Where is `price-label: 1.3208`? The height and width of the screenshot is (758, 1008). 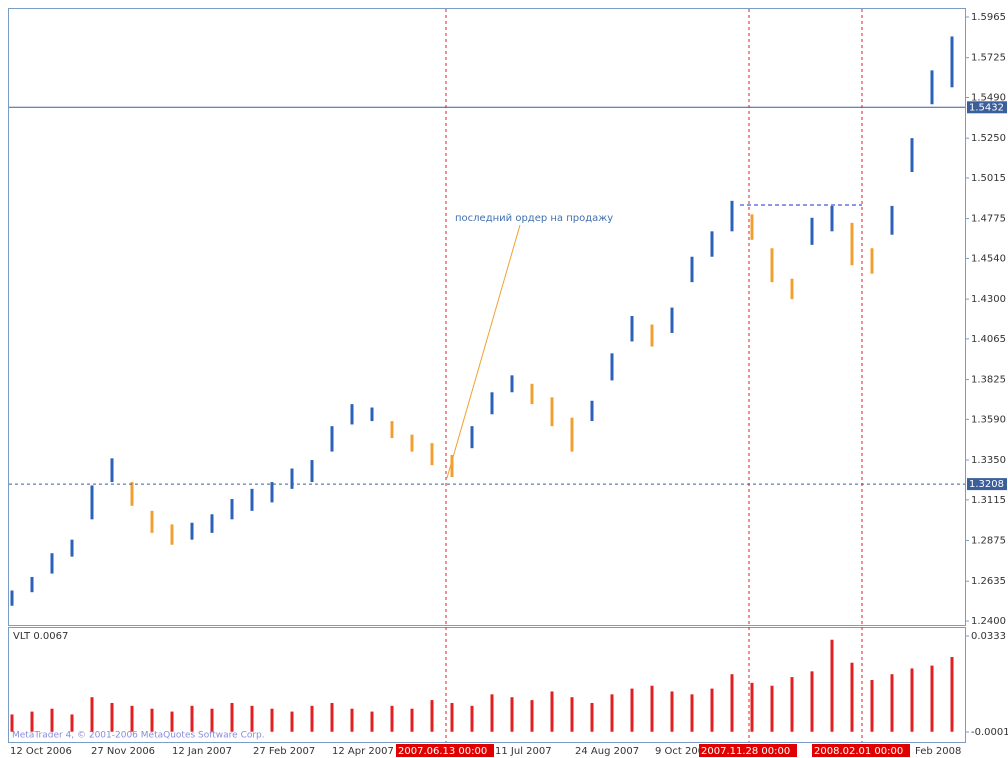
price-label: 1.3208 is located at coordinates (986, 484).